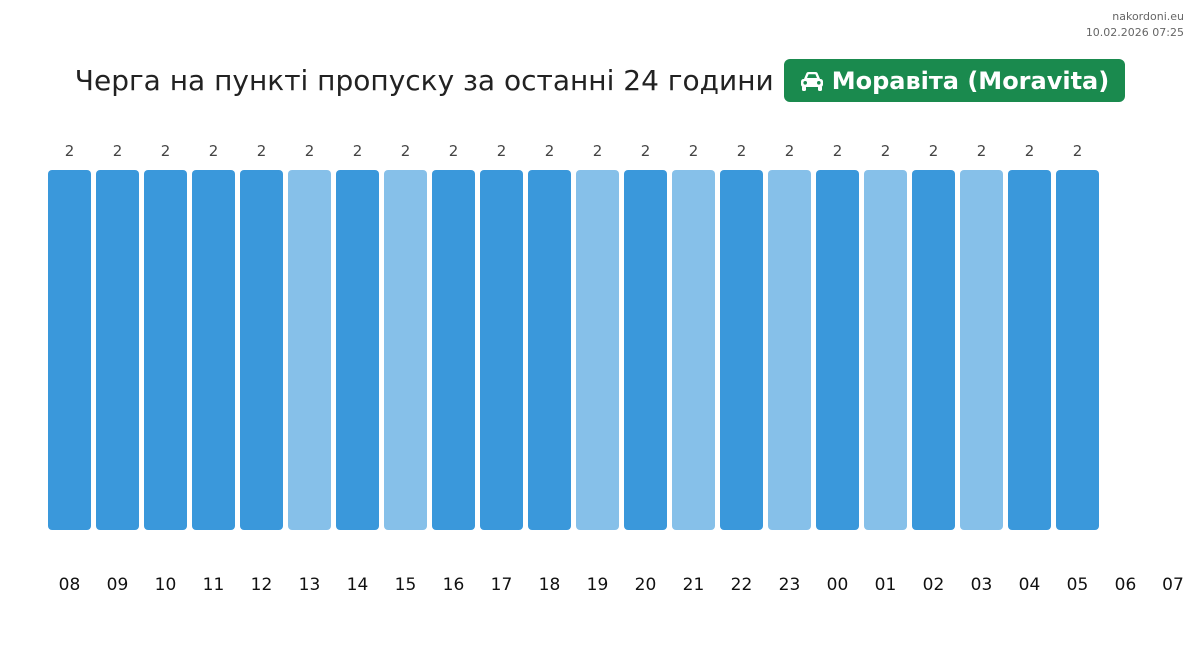 Image resolution: width=1200 pixels, height=651 pixels. Describe the element at coordinates (598, 585) in the screenshot. I see `tick-label-19: 19` at that location.